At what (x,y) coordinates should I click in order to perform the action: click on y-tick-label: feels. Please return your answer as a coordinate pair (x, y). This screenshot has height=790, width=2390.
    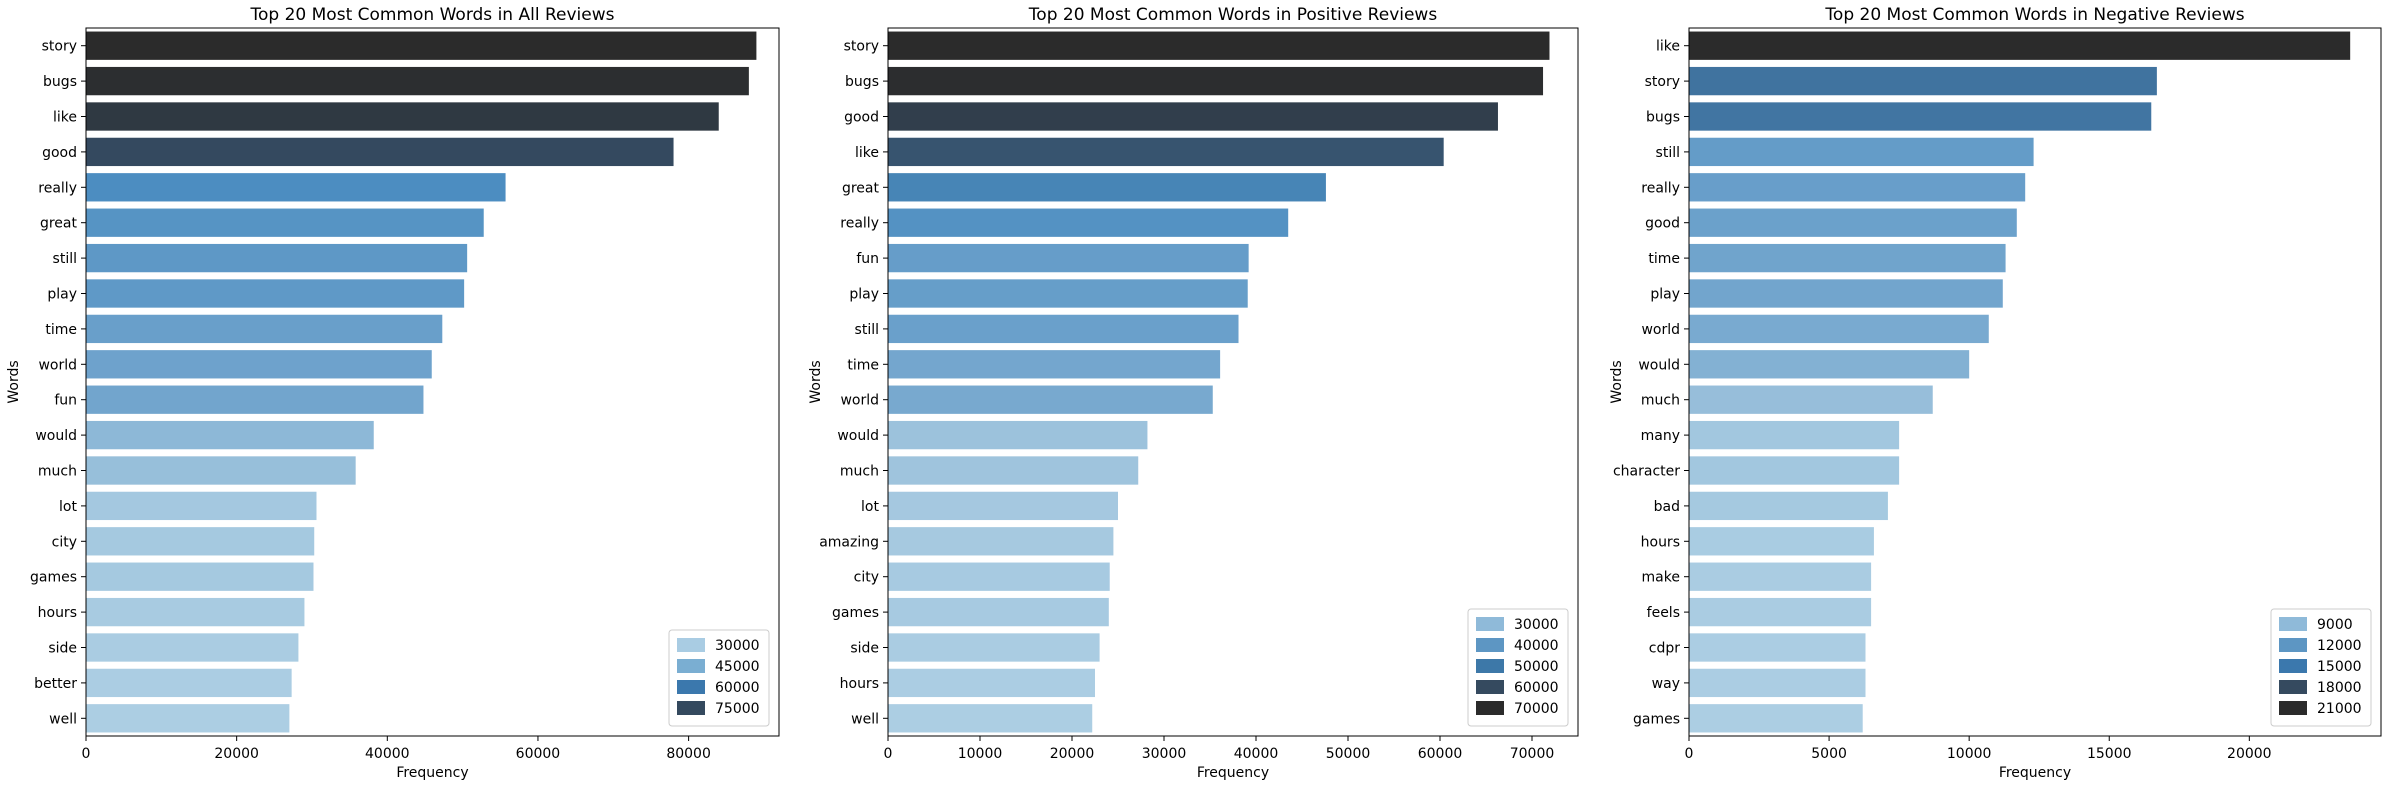
    Looking at the image, I should click on (1663, 613).